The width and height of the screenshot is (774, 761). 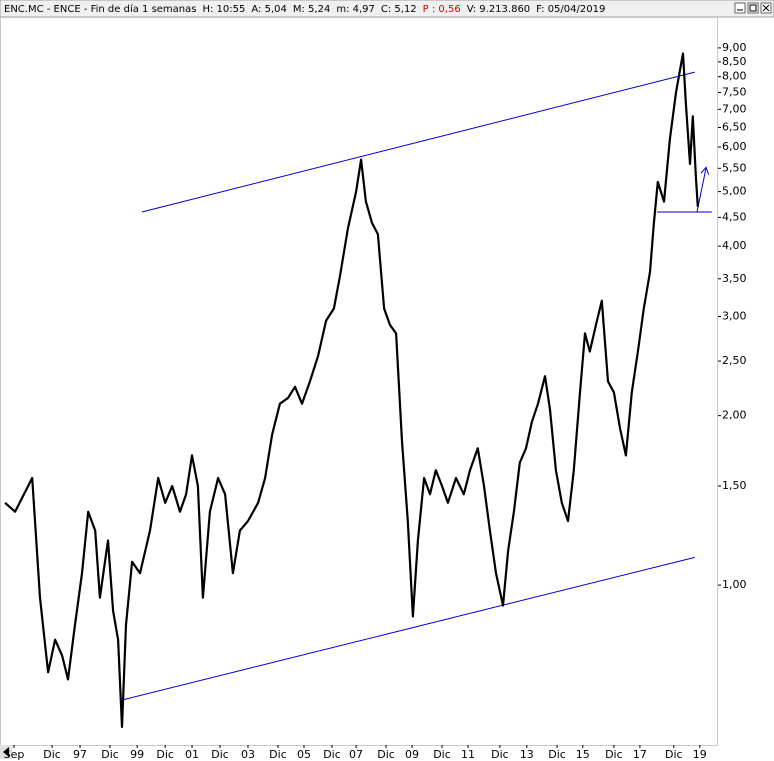 I want to click on header-item: m: 4,97, so click(x=355, y=9).